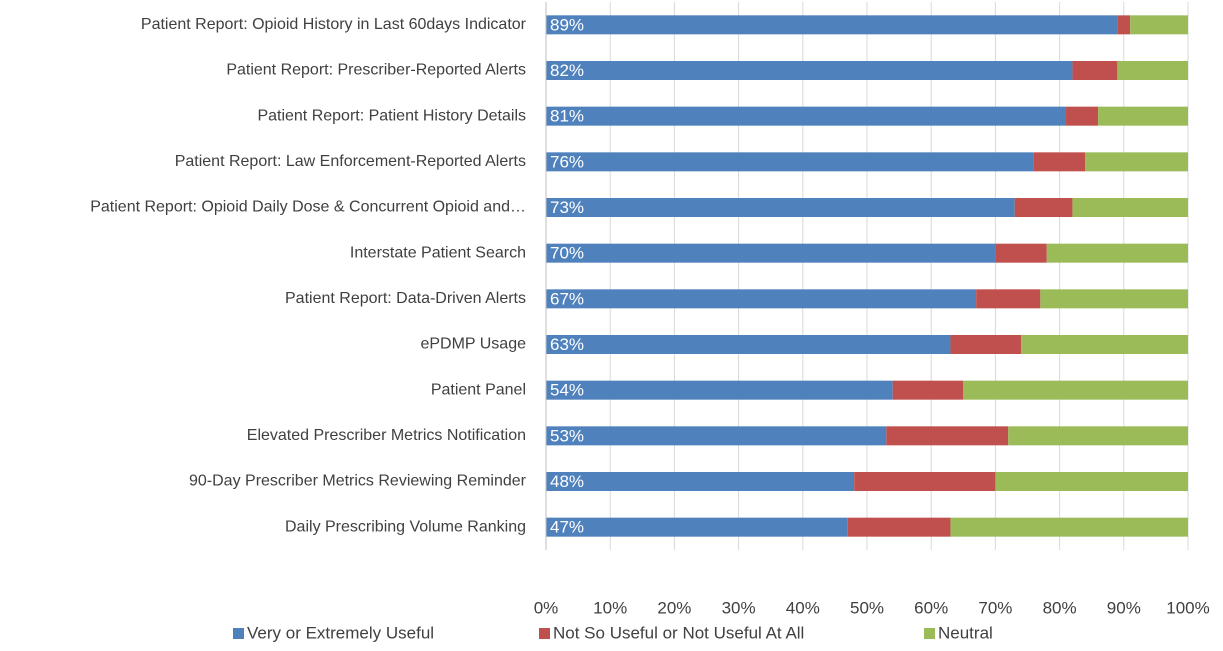 The width and height of the screenshot is (1223, 651). Describe the element at coordinates (567, 116) in the screenshot. I see `data-label: 81%` at that location.